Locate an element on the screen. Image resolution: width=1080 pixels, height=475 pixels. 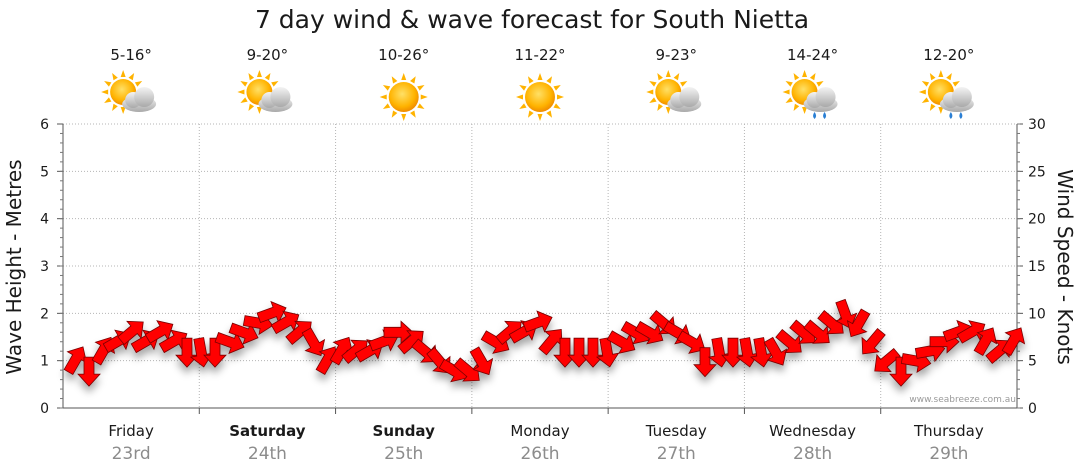
temperature-label: 9-23° is located at coordinates (677, 55).